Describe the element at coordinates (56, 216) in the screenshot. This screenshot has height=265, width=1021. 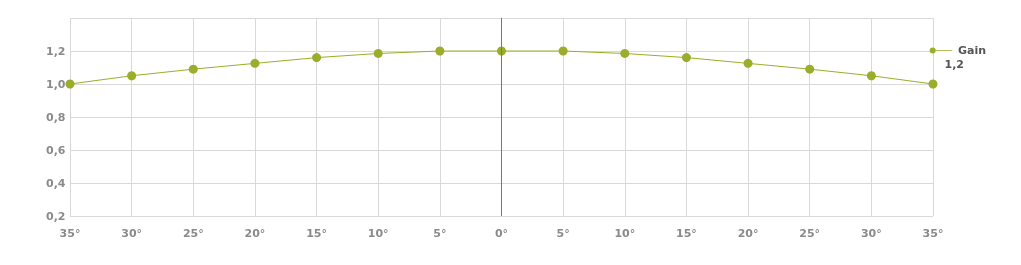
I see `y-tick-label: 0,2` at that location.